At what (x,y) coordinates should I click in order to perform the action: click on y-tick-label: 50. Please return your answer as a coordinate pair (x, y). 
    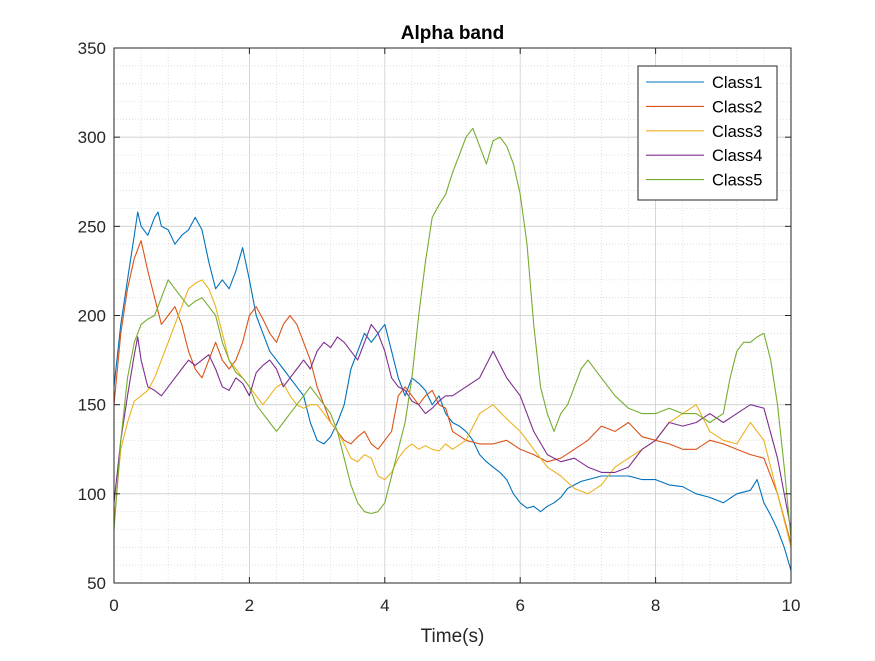
    Looking at the image, I should click on (96, 583).